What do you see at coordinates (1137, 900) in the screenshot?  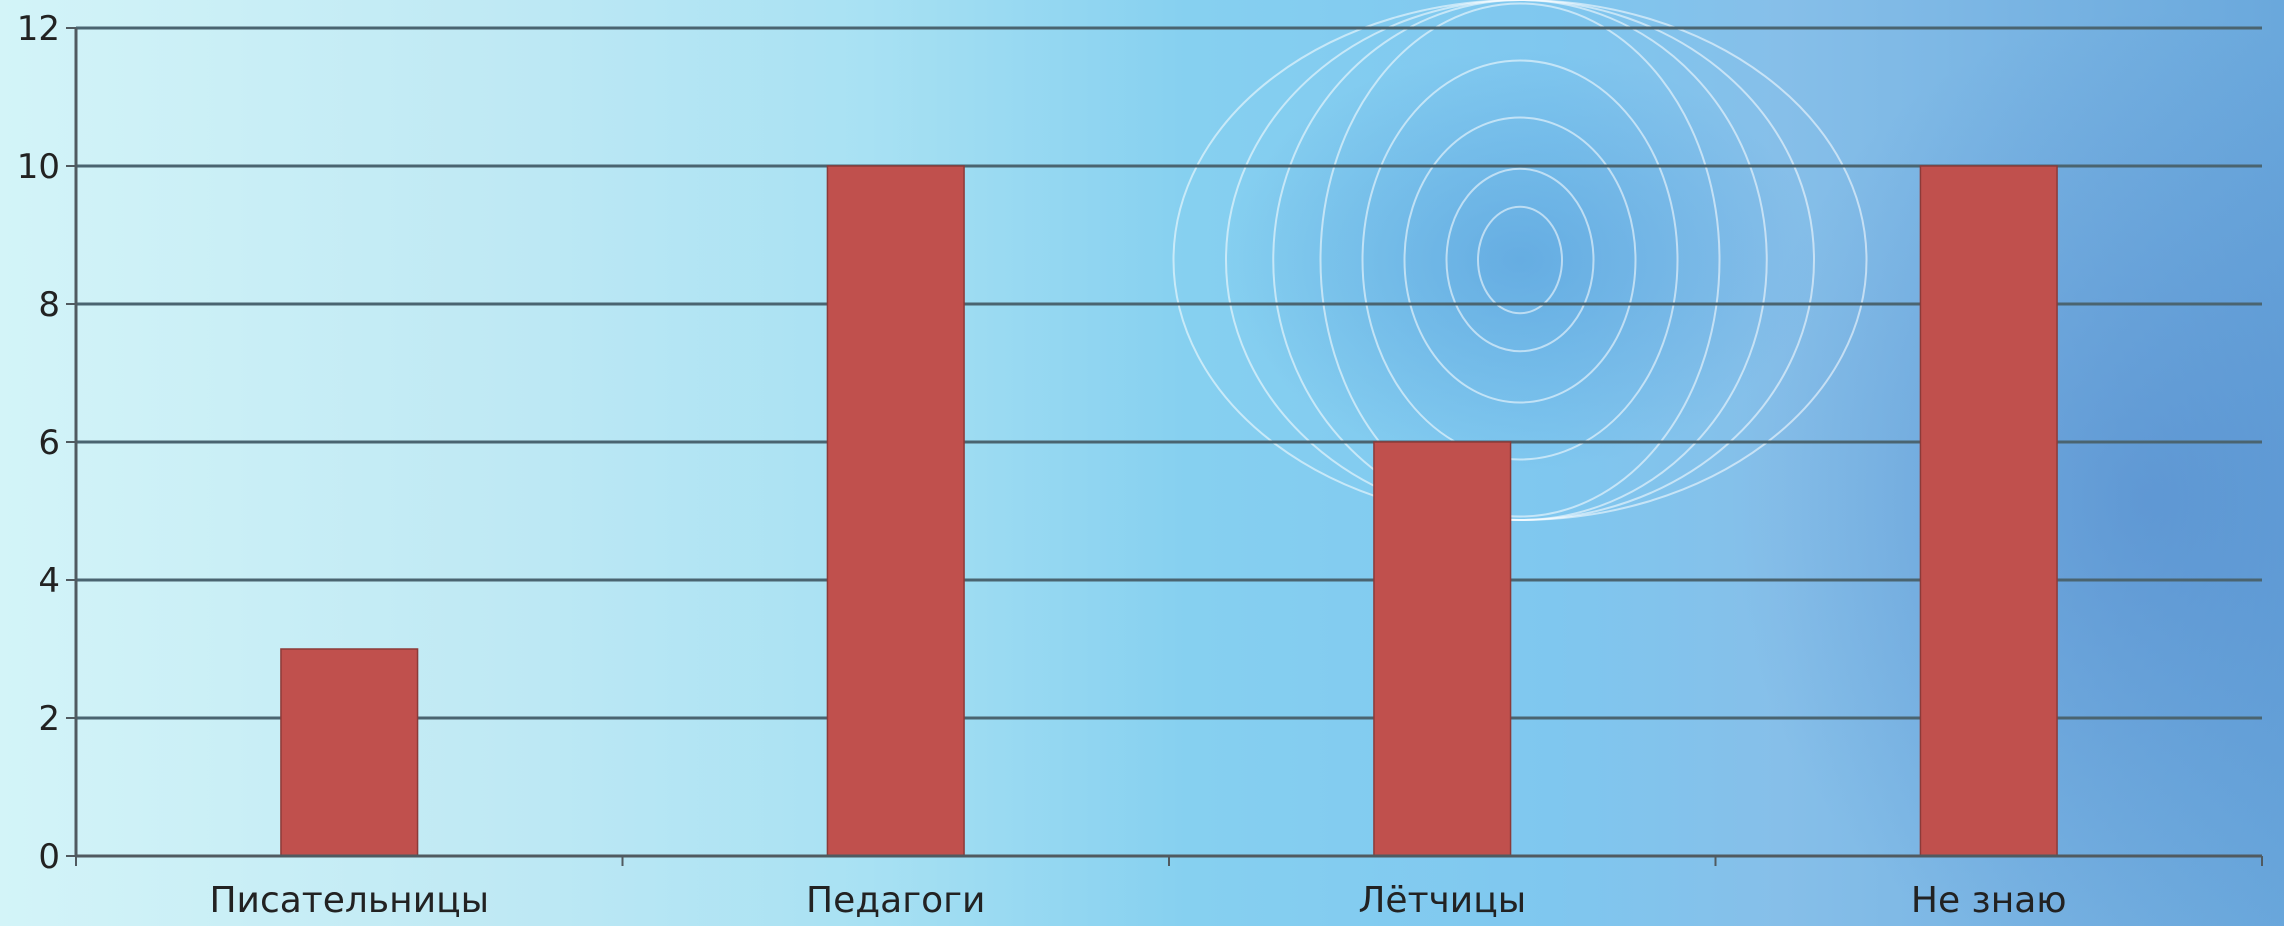 I see `x-category-labels: Писательницы Педагоги Лётчицы Не знаю` at bounding box center [1137, 900].